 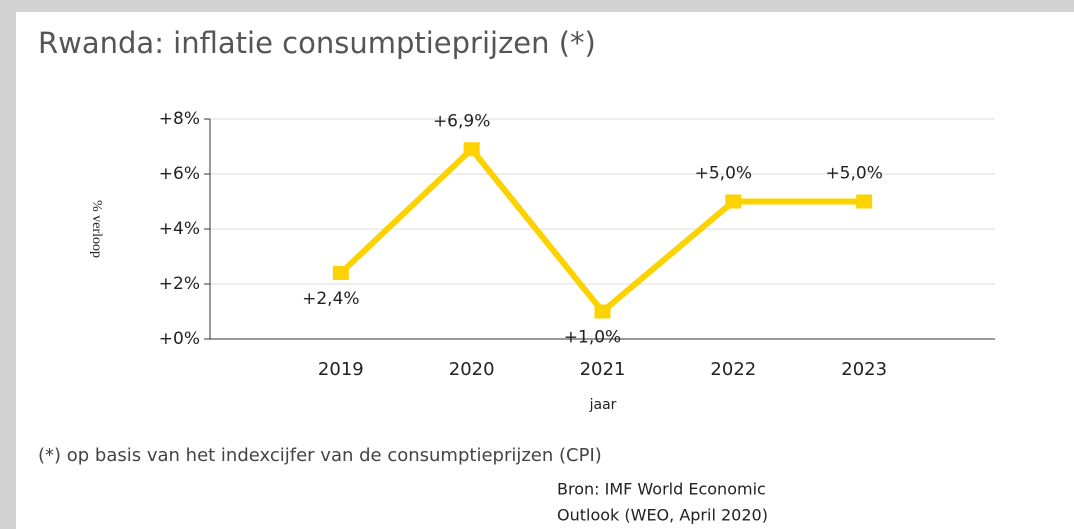 What do you see at coordinates (341, 369) in the screenshot?
I see `x-tick-label: 2019` at bounding box center [341, 369].